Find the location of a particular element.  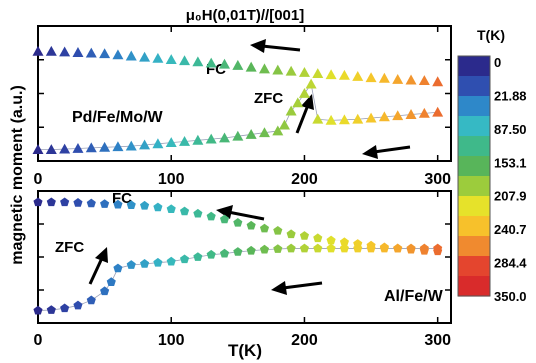

bottom-sample-label: Al/Fe/W is located at coordinates (414, 296).